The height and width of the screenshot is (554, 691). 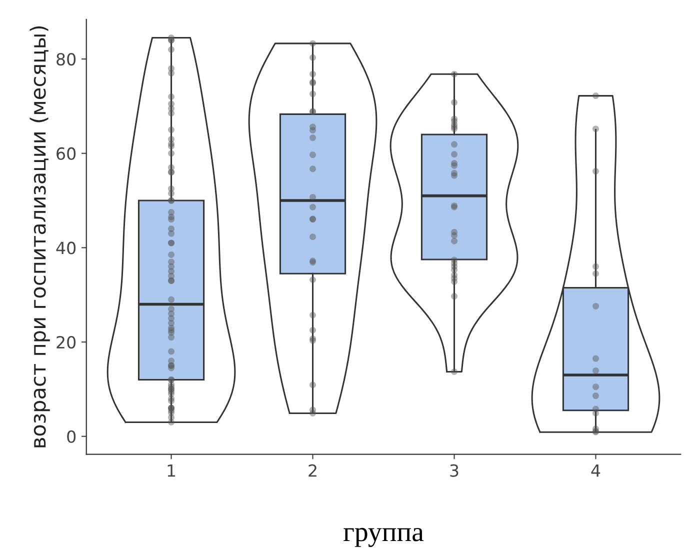 What do you see at coordinates (312, 470) in the screenshot?
I see `x-tick-label: 2` at bounding box center [312, 470].